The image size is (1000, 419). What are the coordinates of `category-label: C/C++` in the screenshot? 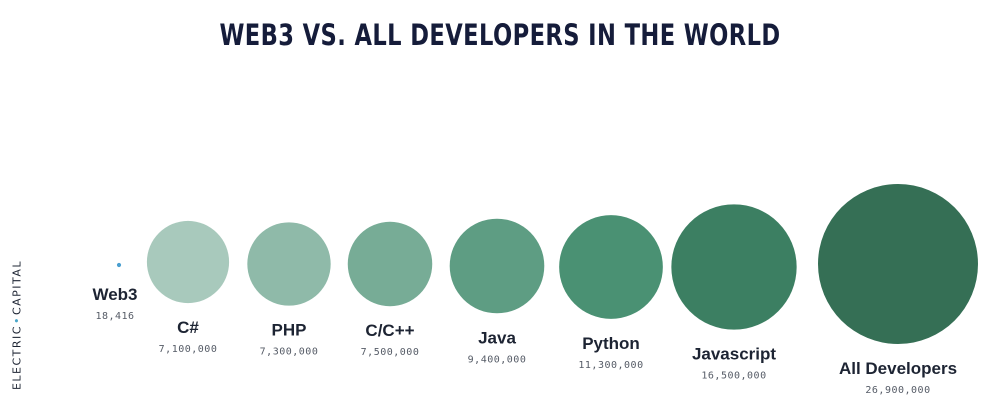 It's located at (389, 330).